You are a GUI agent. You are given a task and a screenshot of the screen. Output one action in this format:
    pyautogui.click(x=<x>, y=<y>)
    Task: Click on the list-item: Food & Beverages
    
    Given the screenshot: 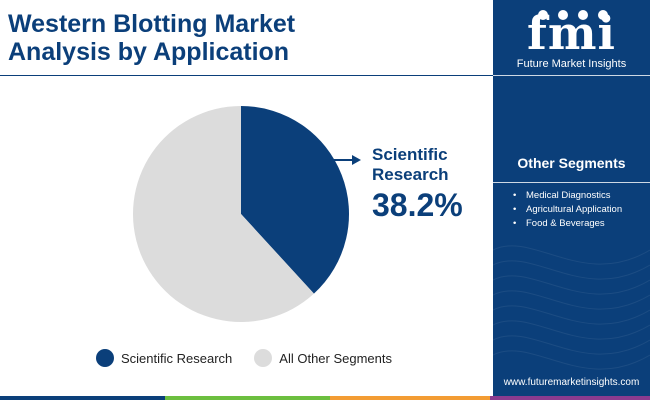 What is the action you would take?
    pyautogui.click(x=578, y=224)
    